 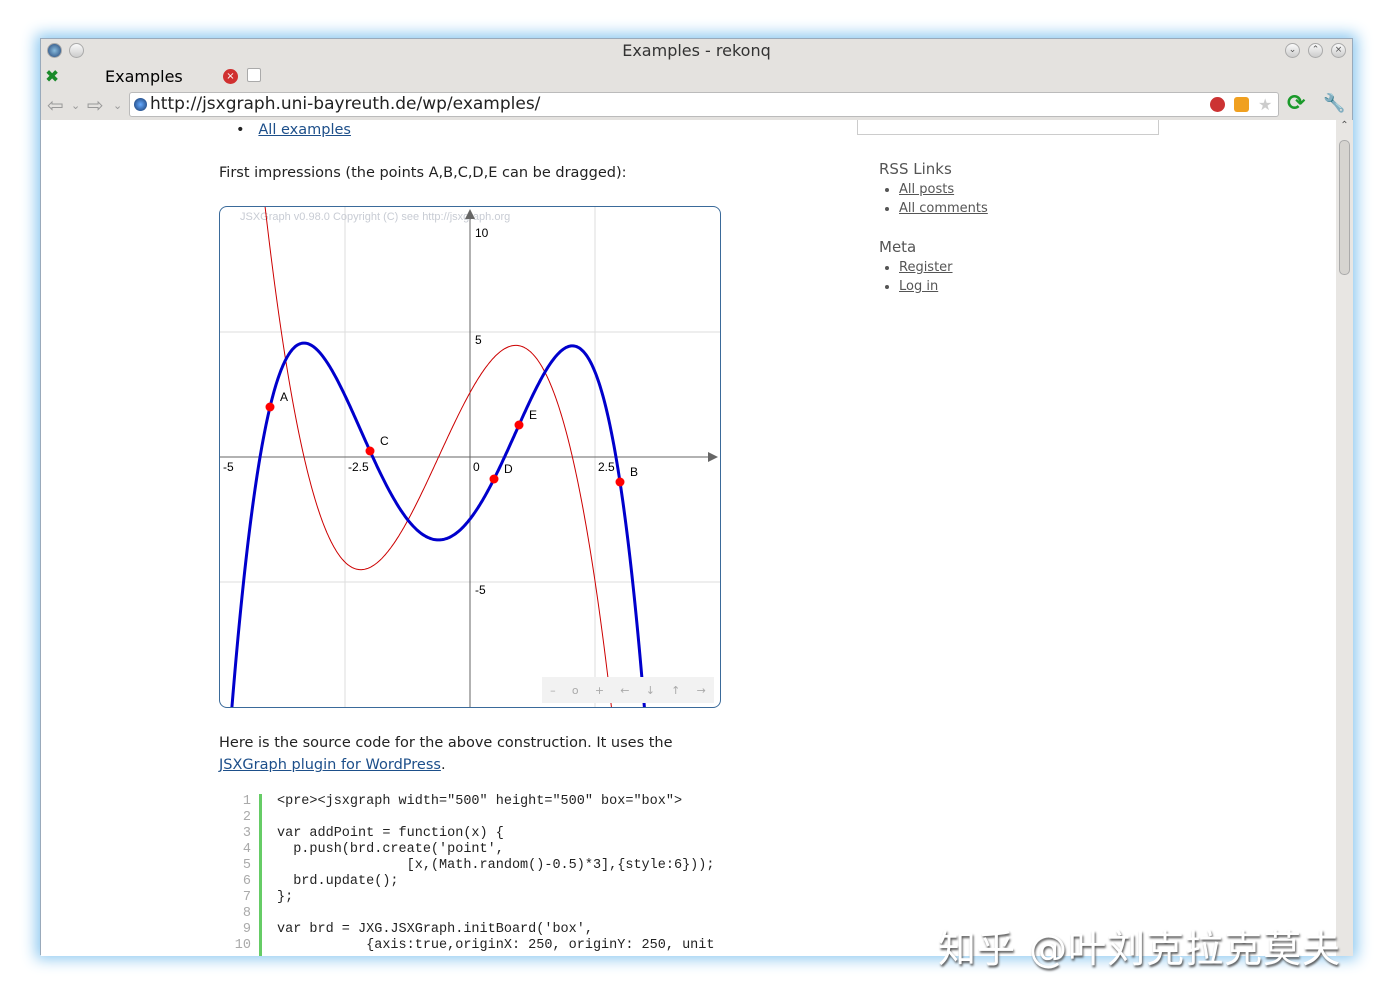 What do you see at coordinates (701, 690) in the screenshot?
I see `board-nav-button: →` at bounding box center [701, 690].